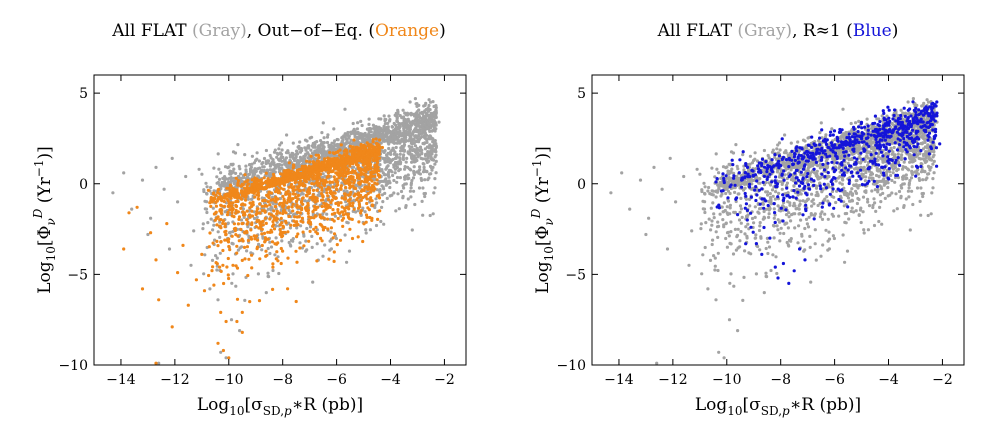 Image resolution: width=994 pixels, height=432 pixels. Describe the element at coordinates (327, 405) in the screenshot. I see `x-label-tail: ∗R (pb)]` at that location.